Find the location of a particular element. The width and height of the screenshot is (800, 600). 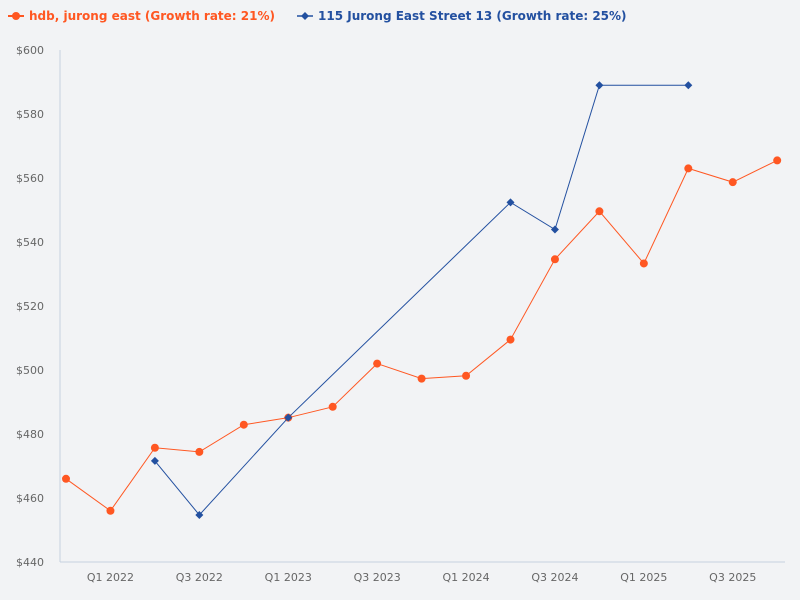

y-tick-label: $580 is located at coordinates (30, 114).